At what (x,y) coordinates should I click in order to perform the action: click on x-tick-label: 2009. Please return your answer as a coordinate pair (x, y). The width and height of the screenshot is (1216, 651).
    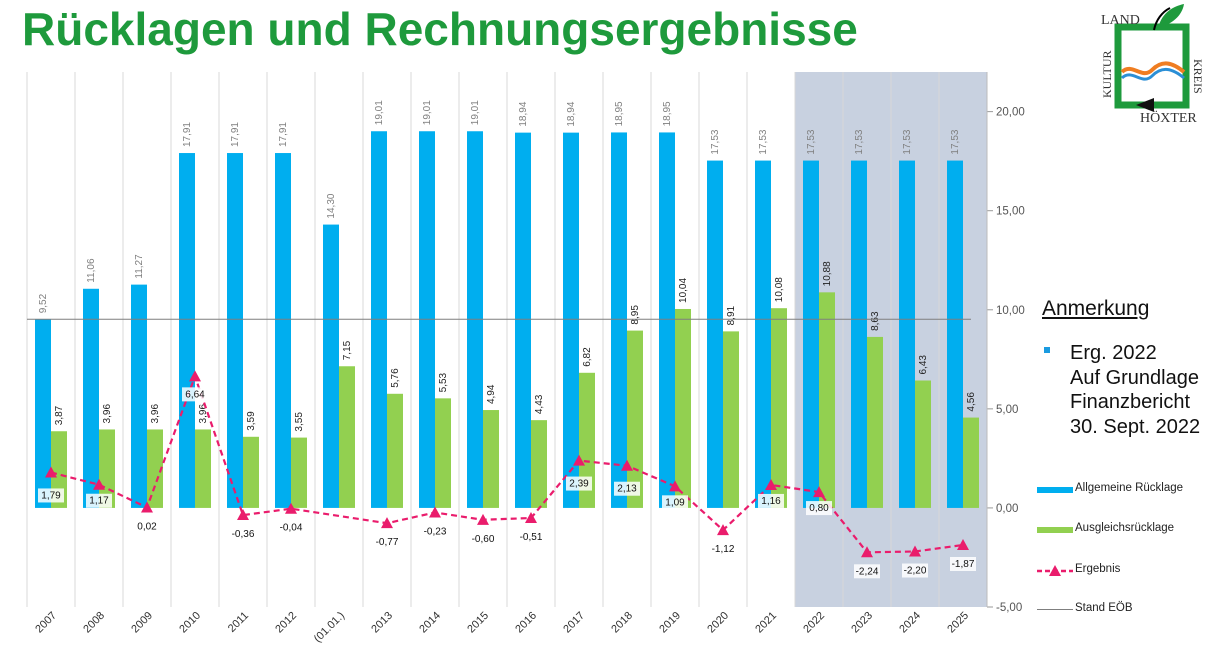
    Looking at the image, I should click on (142, 623).